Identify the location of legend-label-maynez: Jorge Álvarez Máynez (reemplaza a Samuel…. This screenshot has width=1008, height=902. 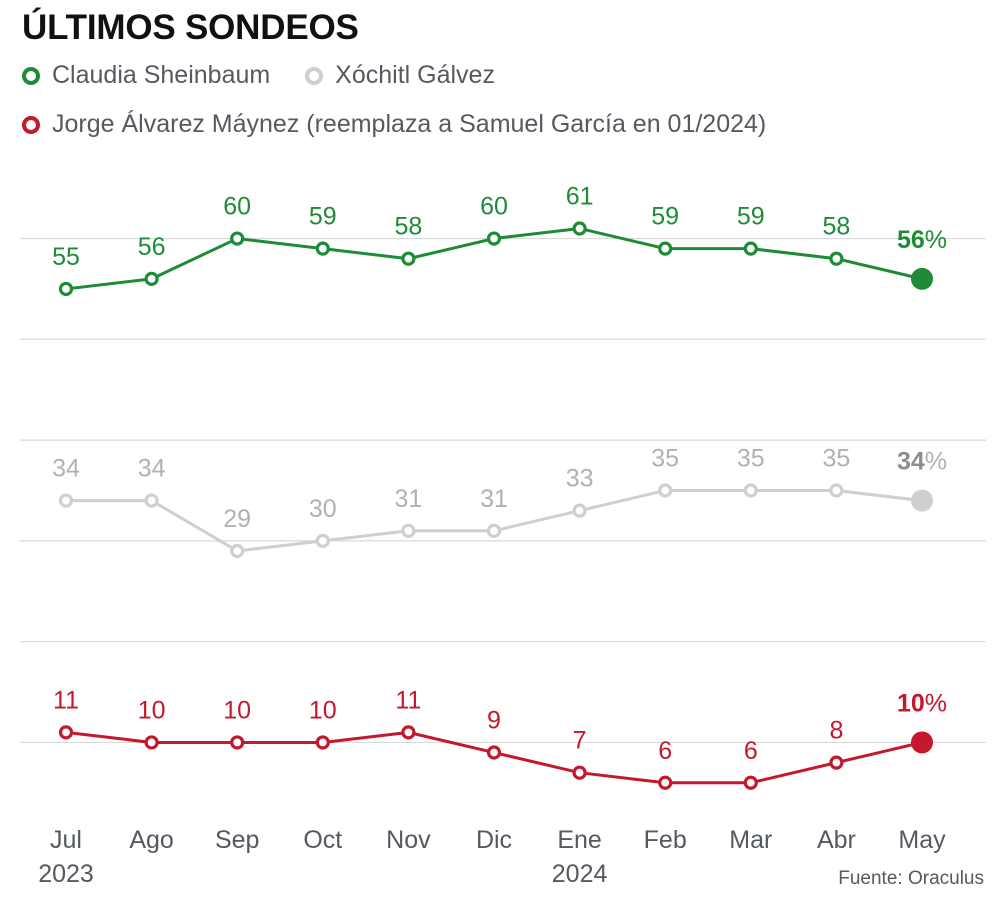
(409, 124).